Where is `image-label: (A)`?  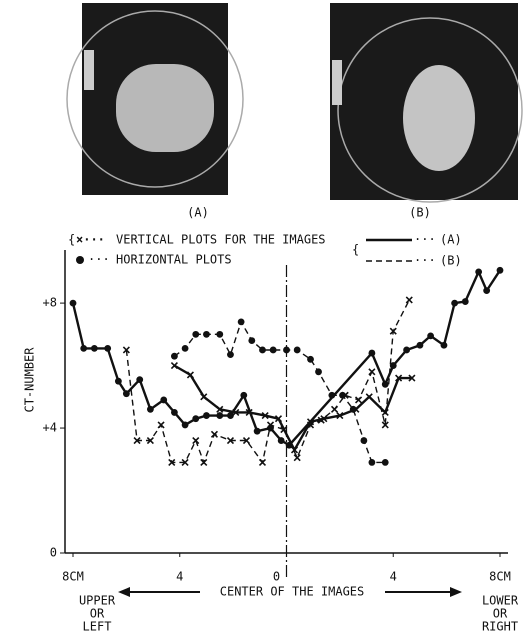
image-label: (A) is located at coordinates (198, 213).